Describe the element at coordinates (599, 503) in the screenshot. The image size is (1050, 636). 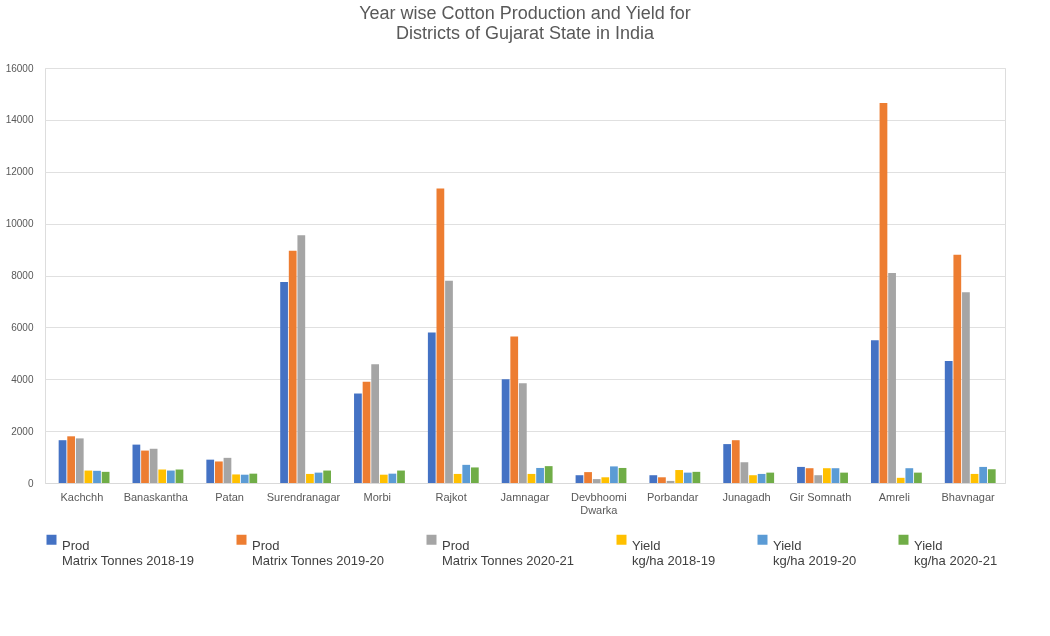
I see `x-tick-label: Devbhoomi Dwarka` at that location.